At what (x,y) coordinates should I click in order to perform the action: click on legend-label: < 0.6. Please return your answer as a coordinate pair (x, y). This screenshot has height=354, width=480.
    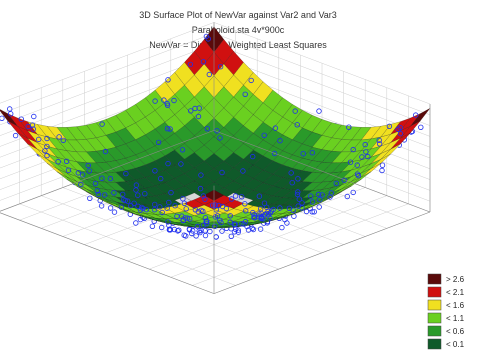
    Looking at the image, I should click on (455, 331).